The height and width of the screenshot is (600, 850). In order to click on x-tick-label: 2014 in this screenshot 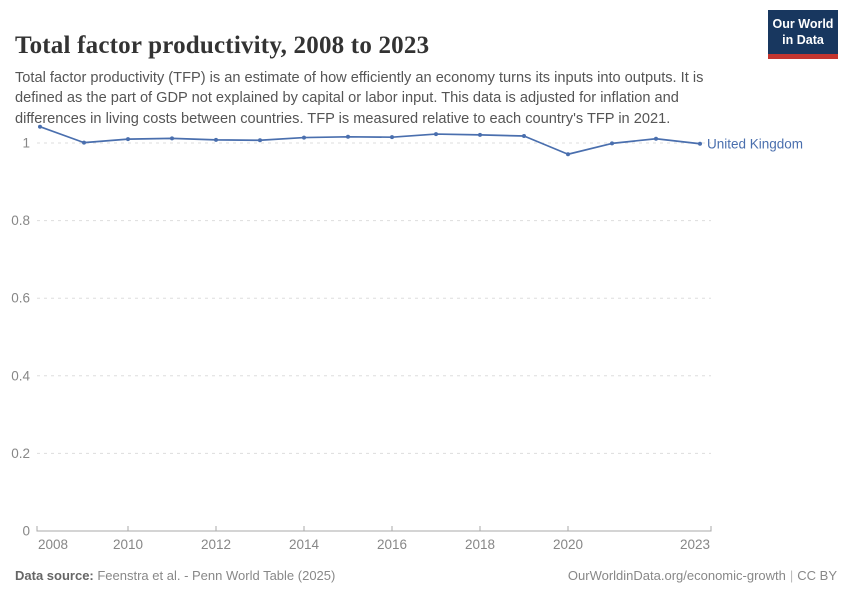, I will do `click(304, 544)`.